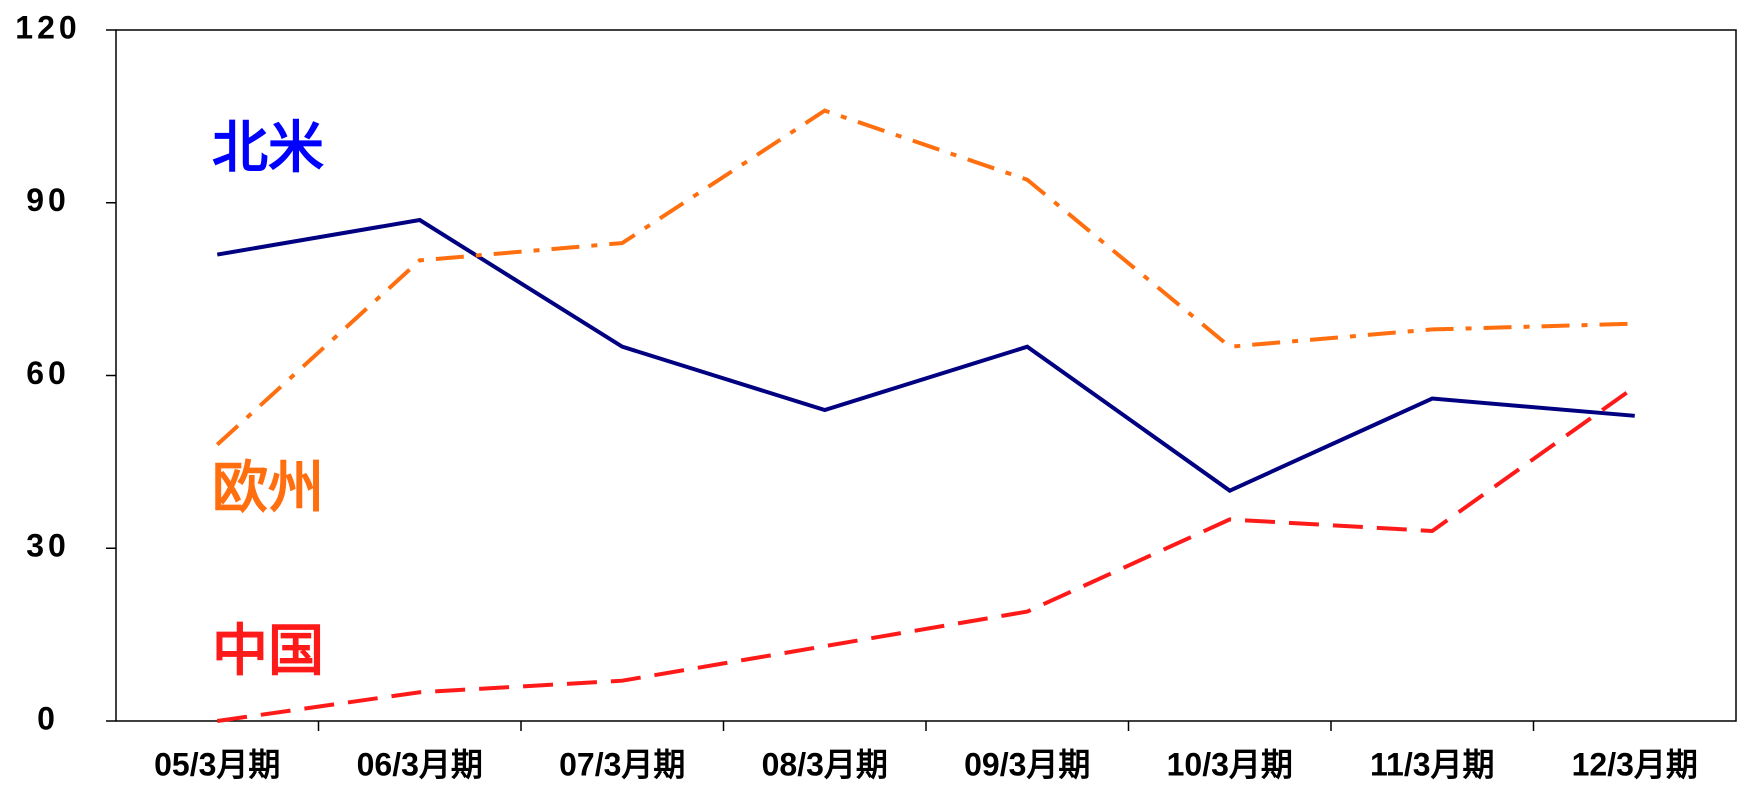 This screenshot has width=1737, height=787. I want to click on x-tick-label: 12/3月期, so click(1635, 764).